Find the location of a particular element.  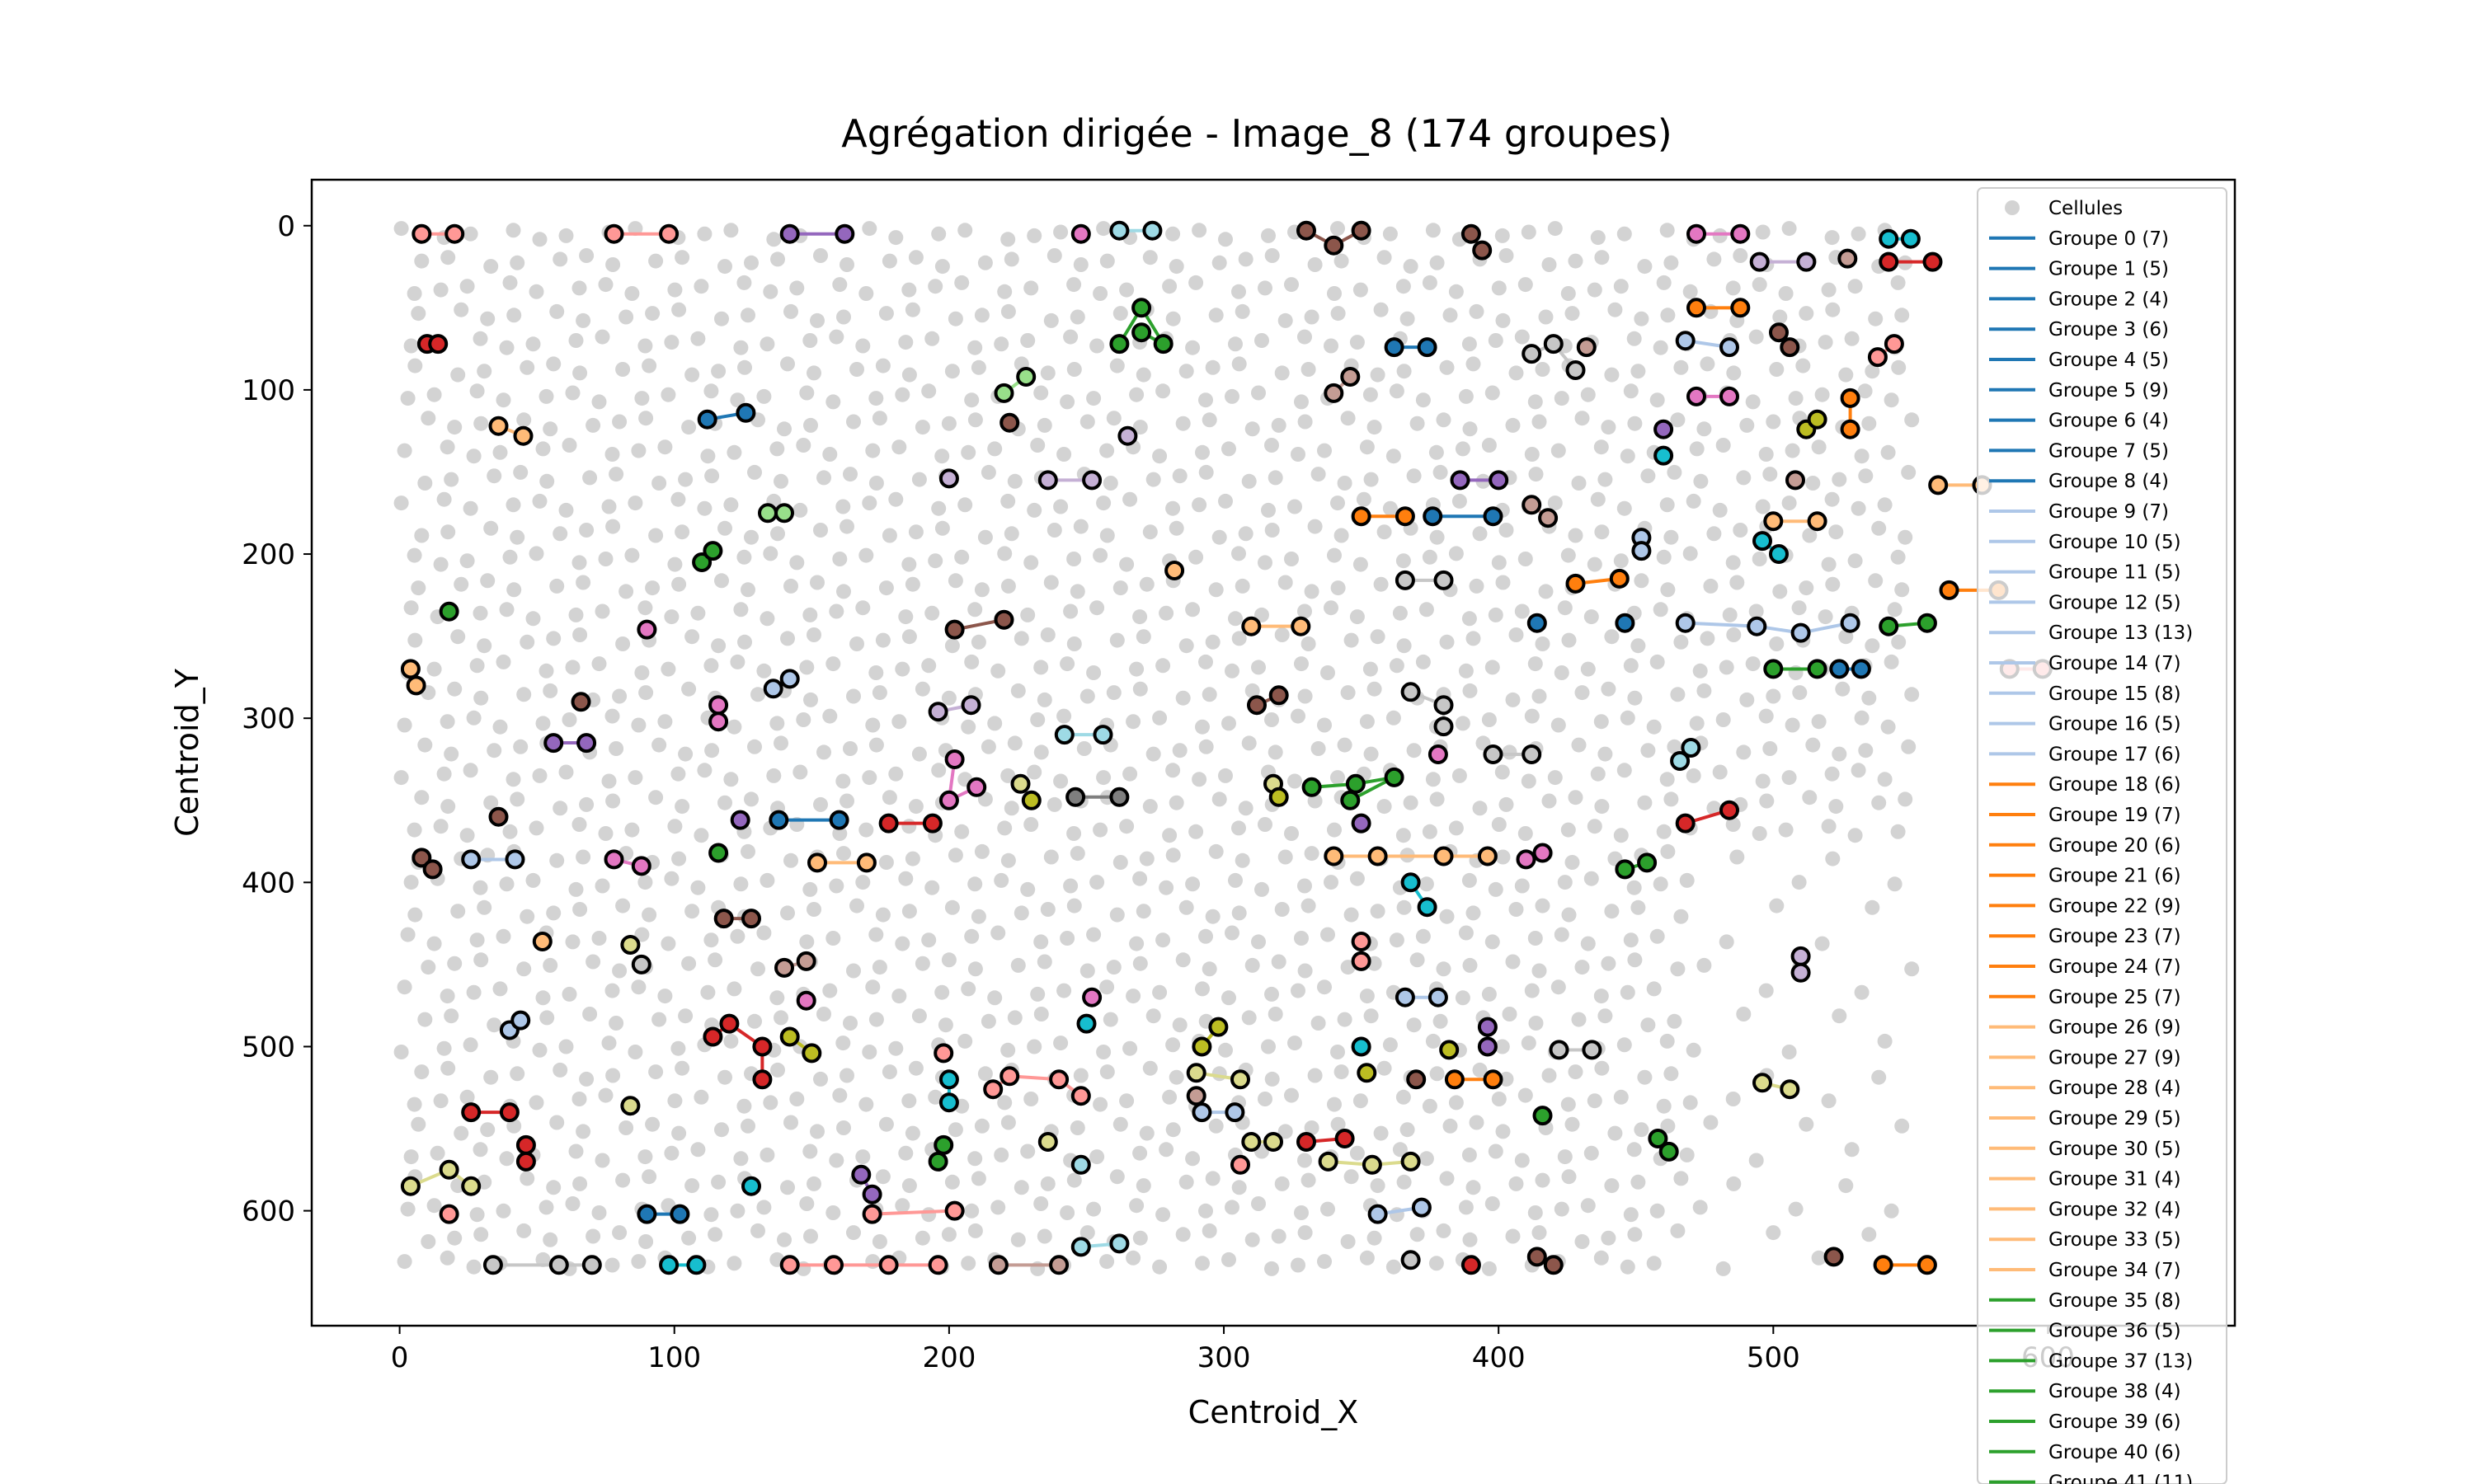

legend-label: Groupe 6 (4) is located at coordinates (2108, 421).